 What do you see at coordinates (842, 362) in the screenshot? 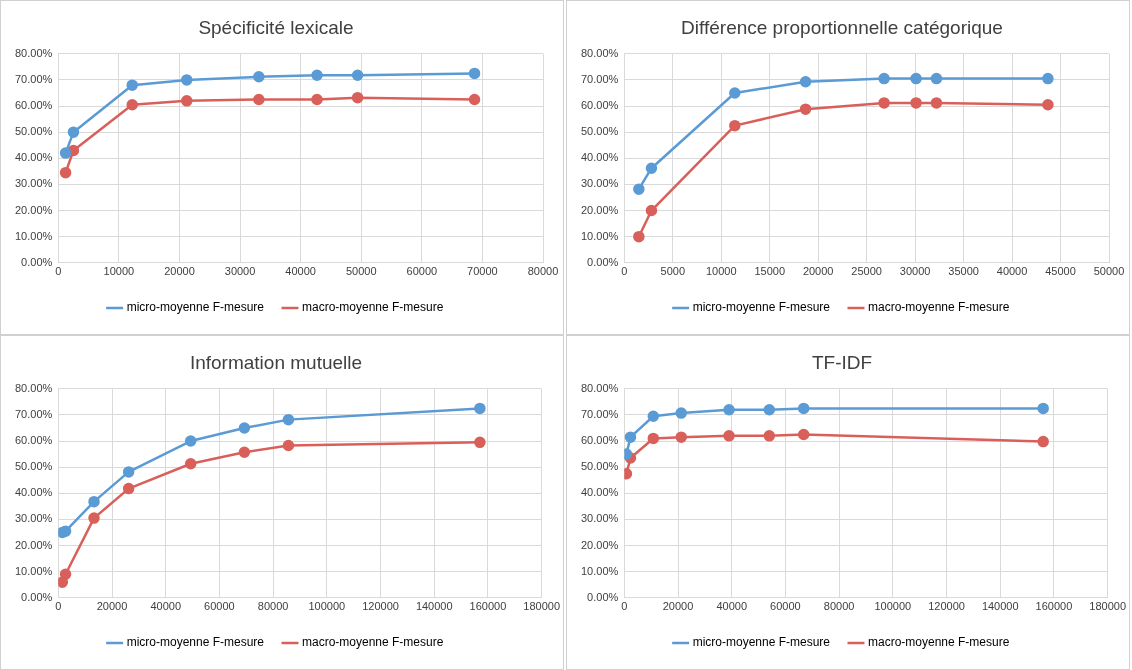
I see `chart-title: TF-IDF` at bounding box center [842, 362].